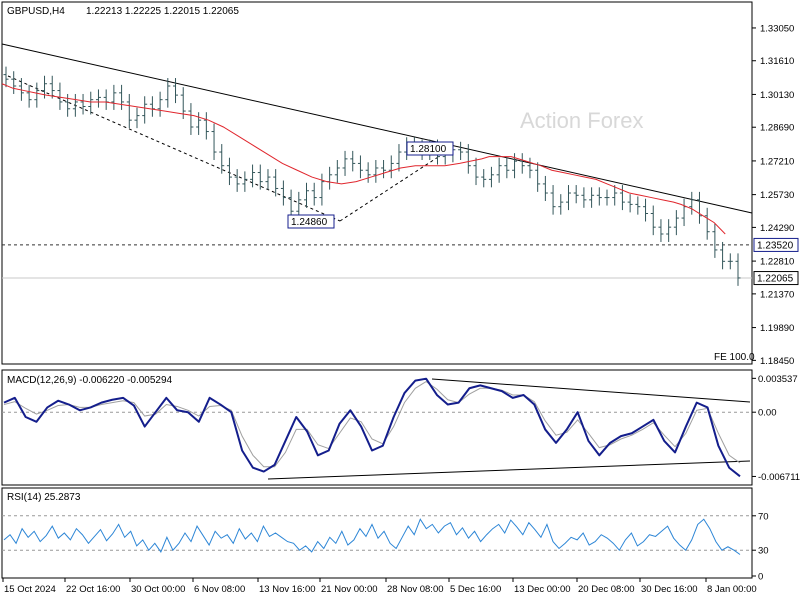 This screenshot has width=800, height=600. I want to click on rsi-tick-label: 0, so click(760, 577).